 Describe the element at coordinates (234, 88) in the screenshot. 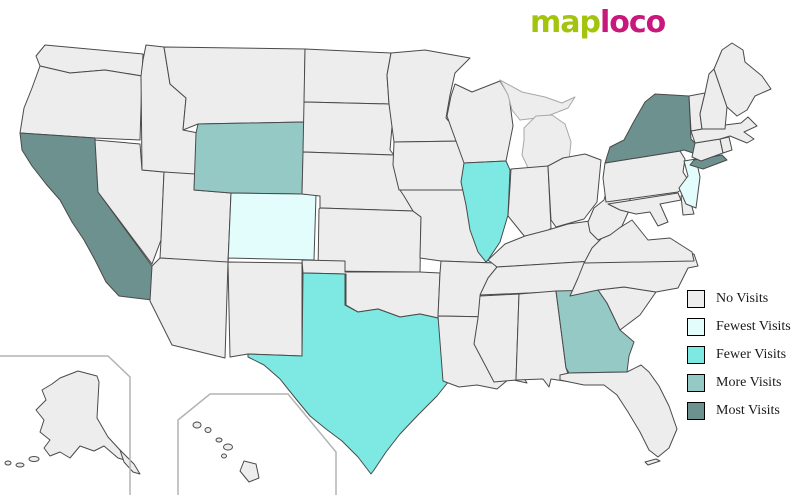

I see `state-mt` at that location.